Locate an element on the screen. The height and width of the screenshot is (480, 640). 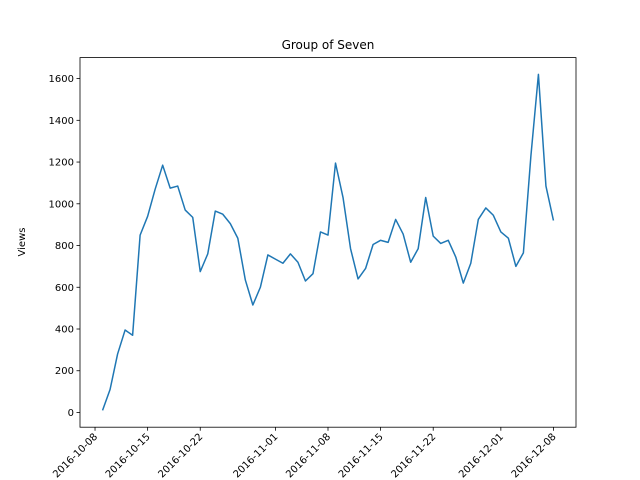
y-tick-label: 1000 is located at coordinates (61, 204).